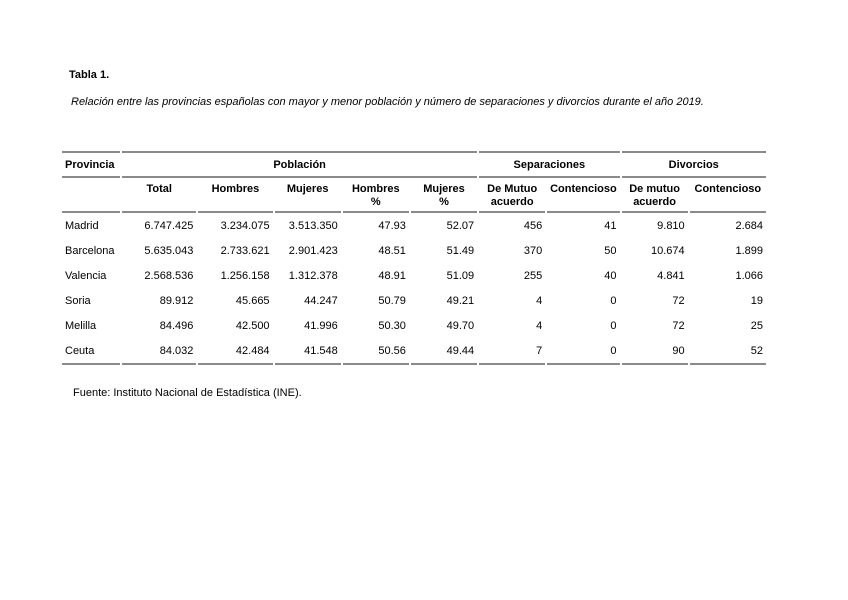 The image size is (848, 600). Describe the element at coordinates (392, 225) in the screenshot. I see `value-cell: 47.93` at that location.